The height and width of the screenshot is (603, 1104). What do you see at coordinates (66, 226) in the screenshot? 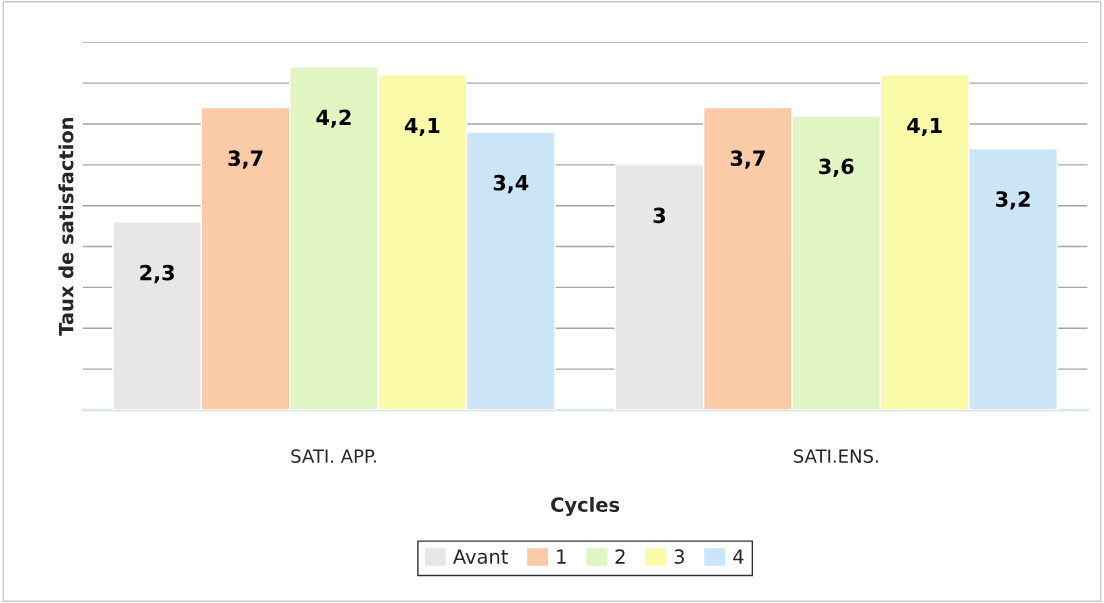
I see `y-axis-title: Taux de satisfaction` at bounding box center [66, 226].